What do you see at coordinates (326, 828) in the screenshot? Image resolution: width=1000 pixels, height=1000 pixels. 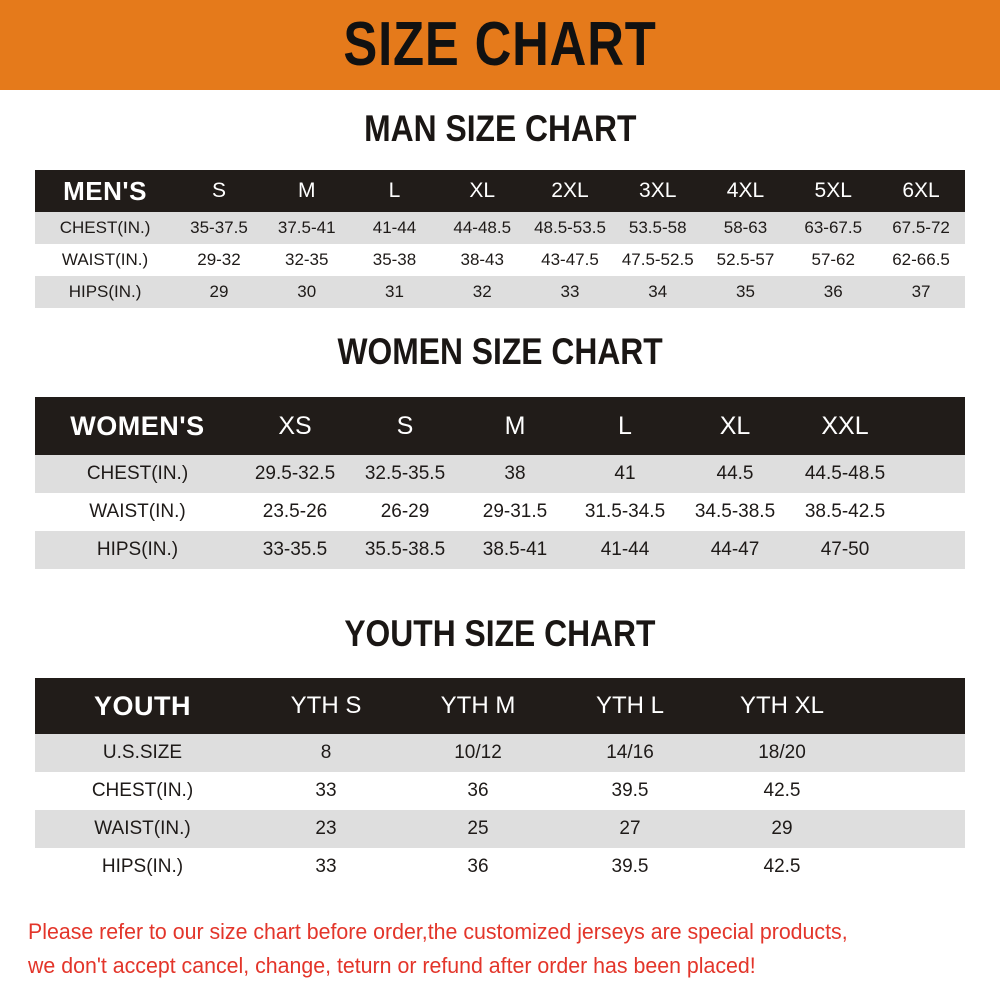 I see `youth-cell: 23` at bounding box center [326, 828].